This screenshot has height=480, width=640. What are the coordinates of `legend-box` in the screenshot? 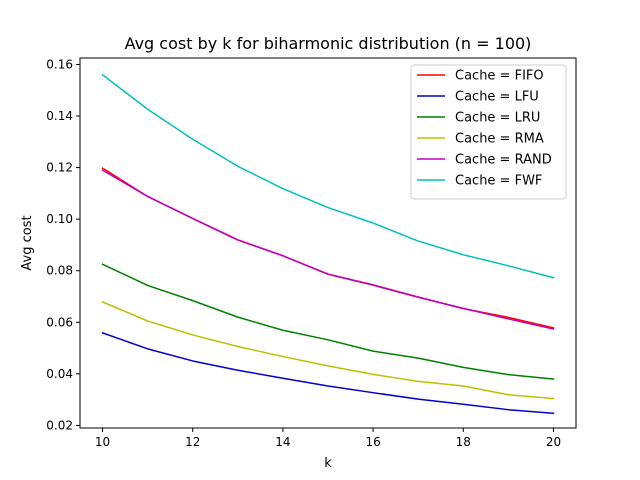 It's located at (488, 132).